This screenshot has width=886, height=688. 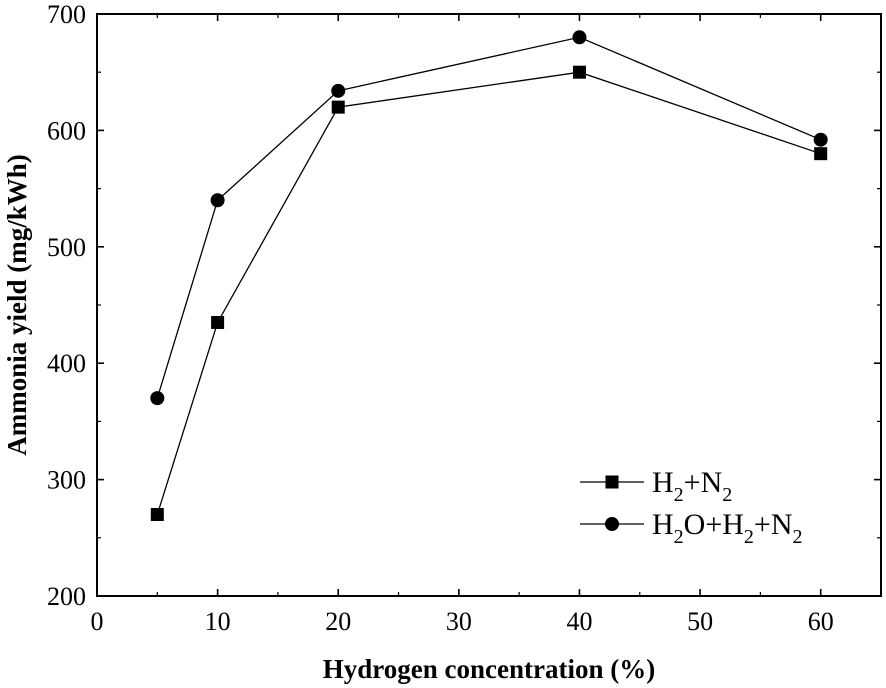 I want to click on y-tick-label: 200, so click(x=66, y=596).